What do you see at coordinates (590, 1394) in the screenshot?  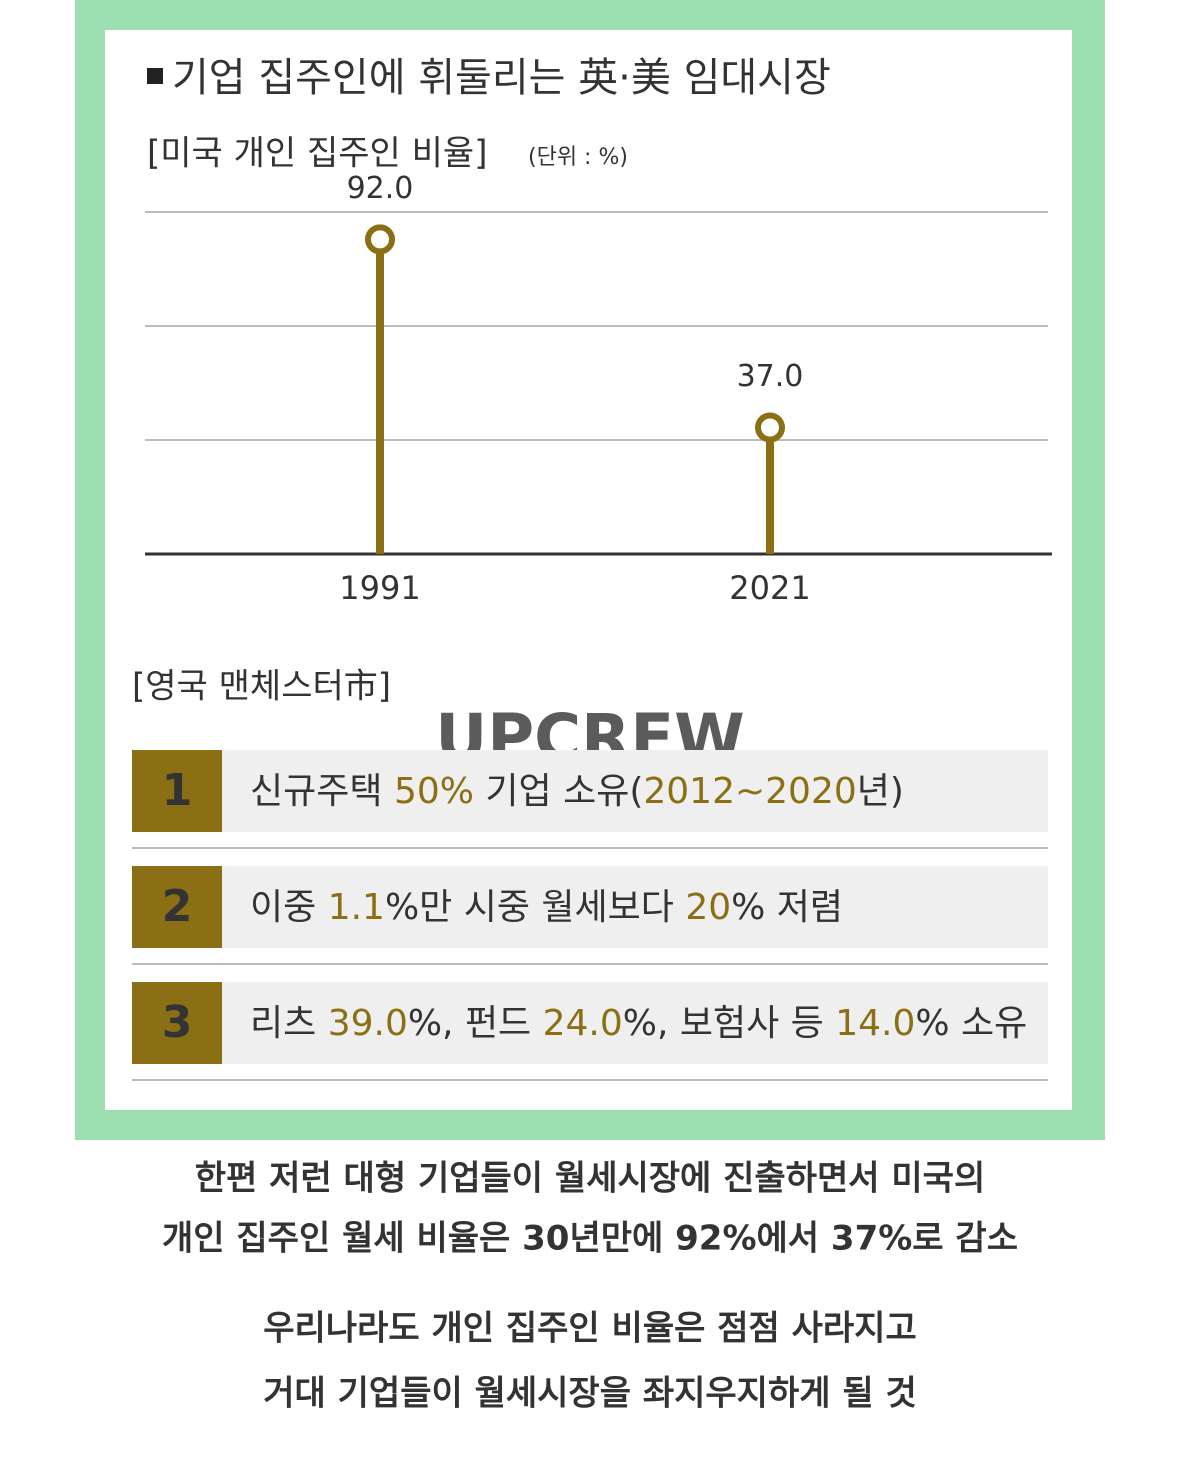 I see `caption-line: 거대 기업들이 월세시장을 좌지우지하게 될 것` at bounding box center [590, 1394].